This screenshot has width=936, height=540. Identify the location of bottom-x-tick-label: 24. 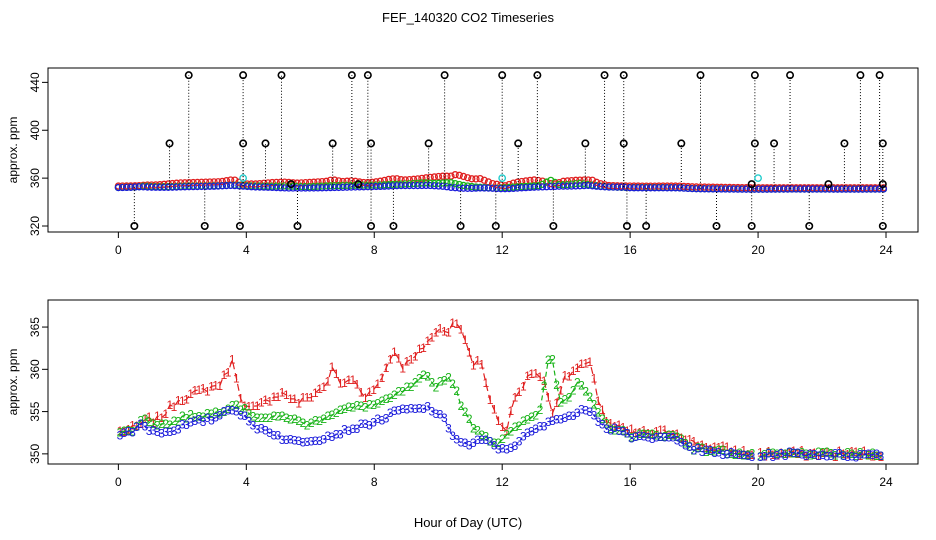
(886, 482).